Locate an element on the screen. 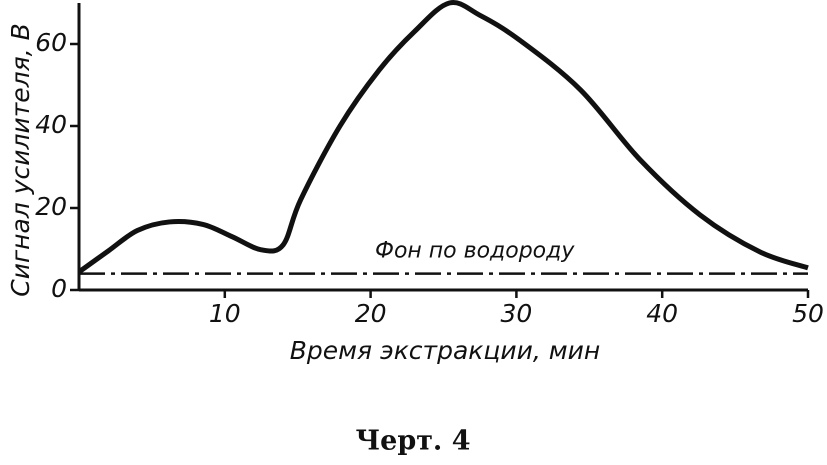 The width and height of the screenshot is (827, 465). y-tick-label: 60 is located at coordinates (51, 42).